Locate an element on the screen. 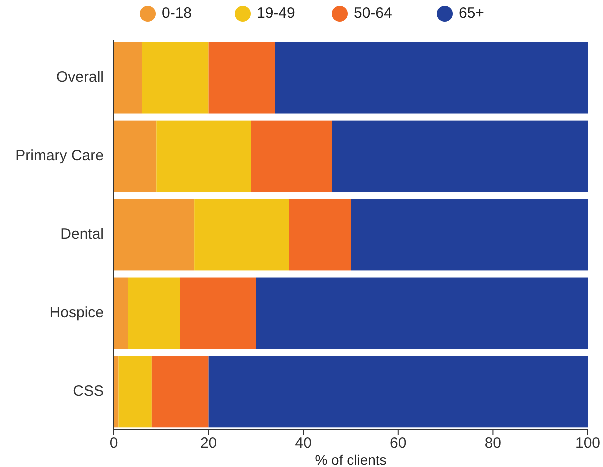 The width and height of the screenshot is (603, 467). y-tick-label: Dental is located at coordinates (82, 234).